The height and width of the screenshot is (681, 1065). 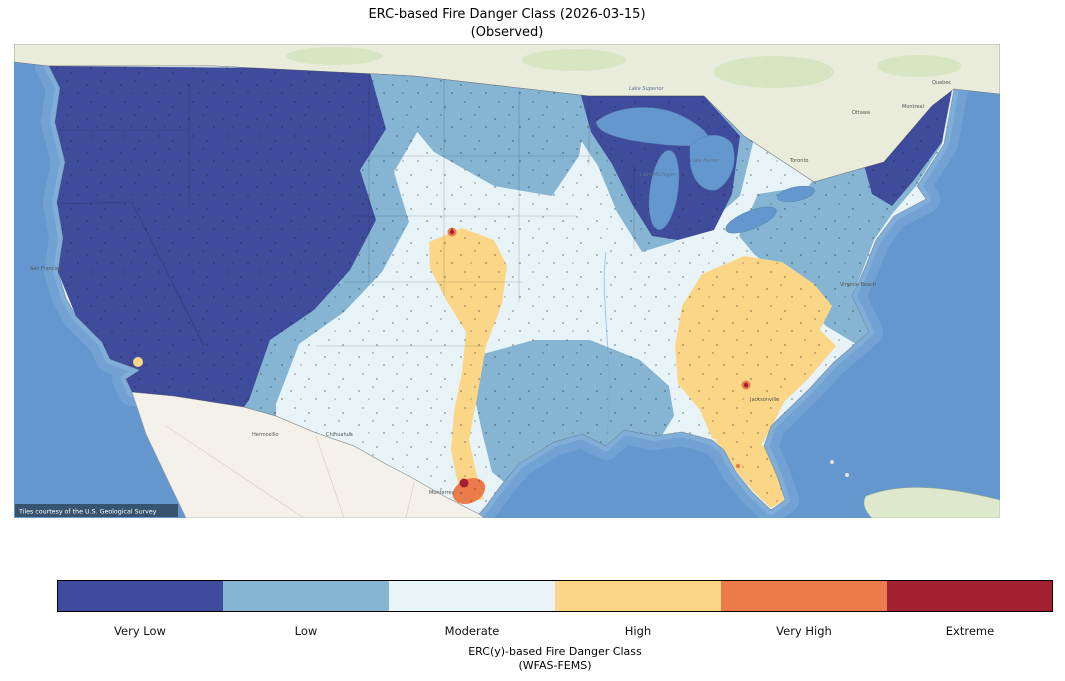 I want to click on legend-label-high: High, so click(x=638, y=631).